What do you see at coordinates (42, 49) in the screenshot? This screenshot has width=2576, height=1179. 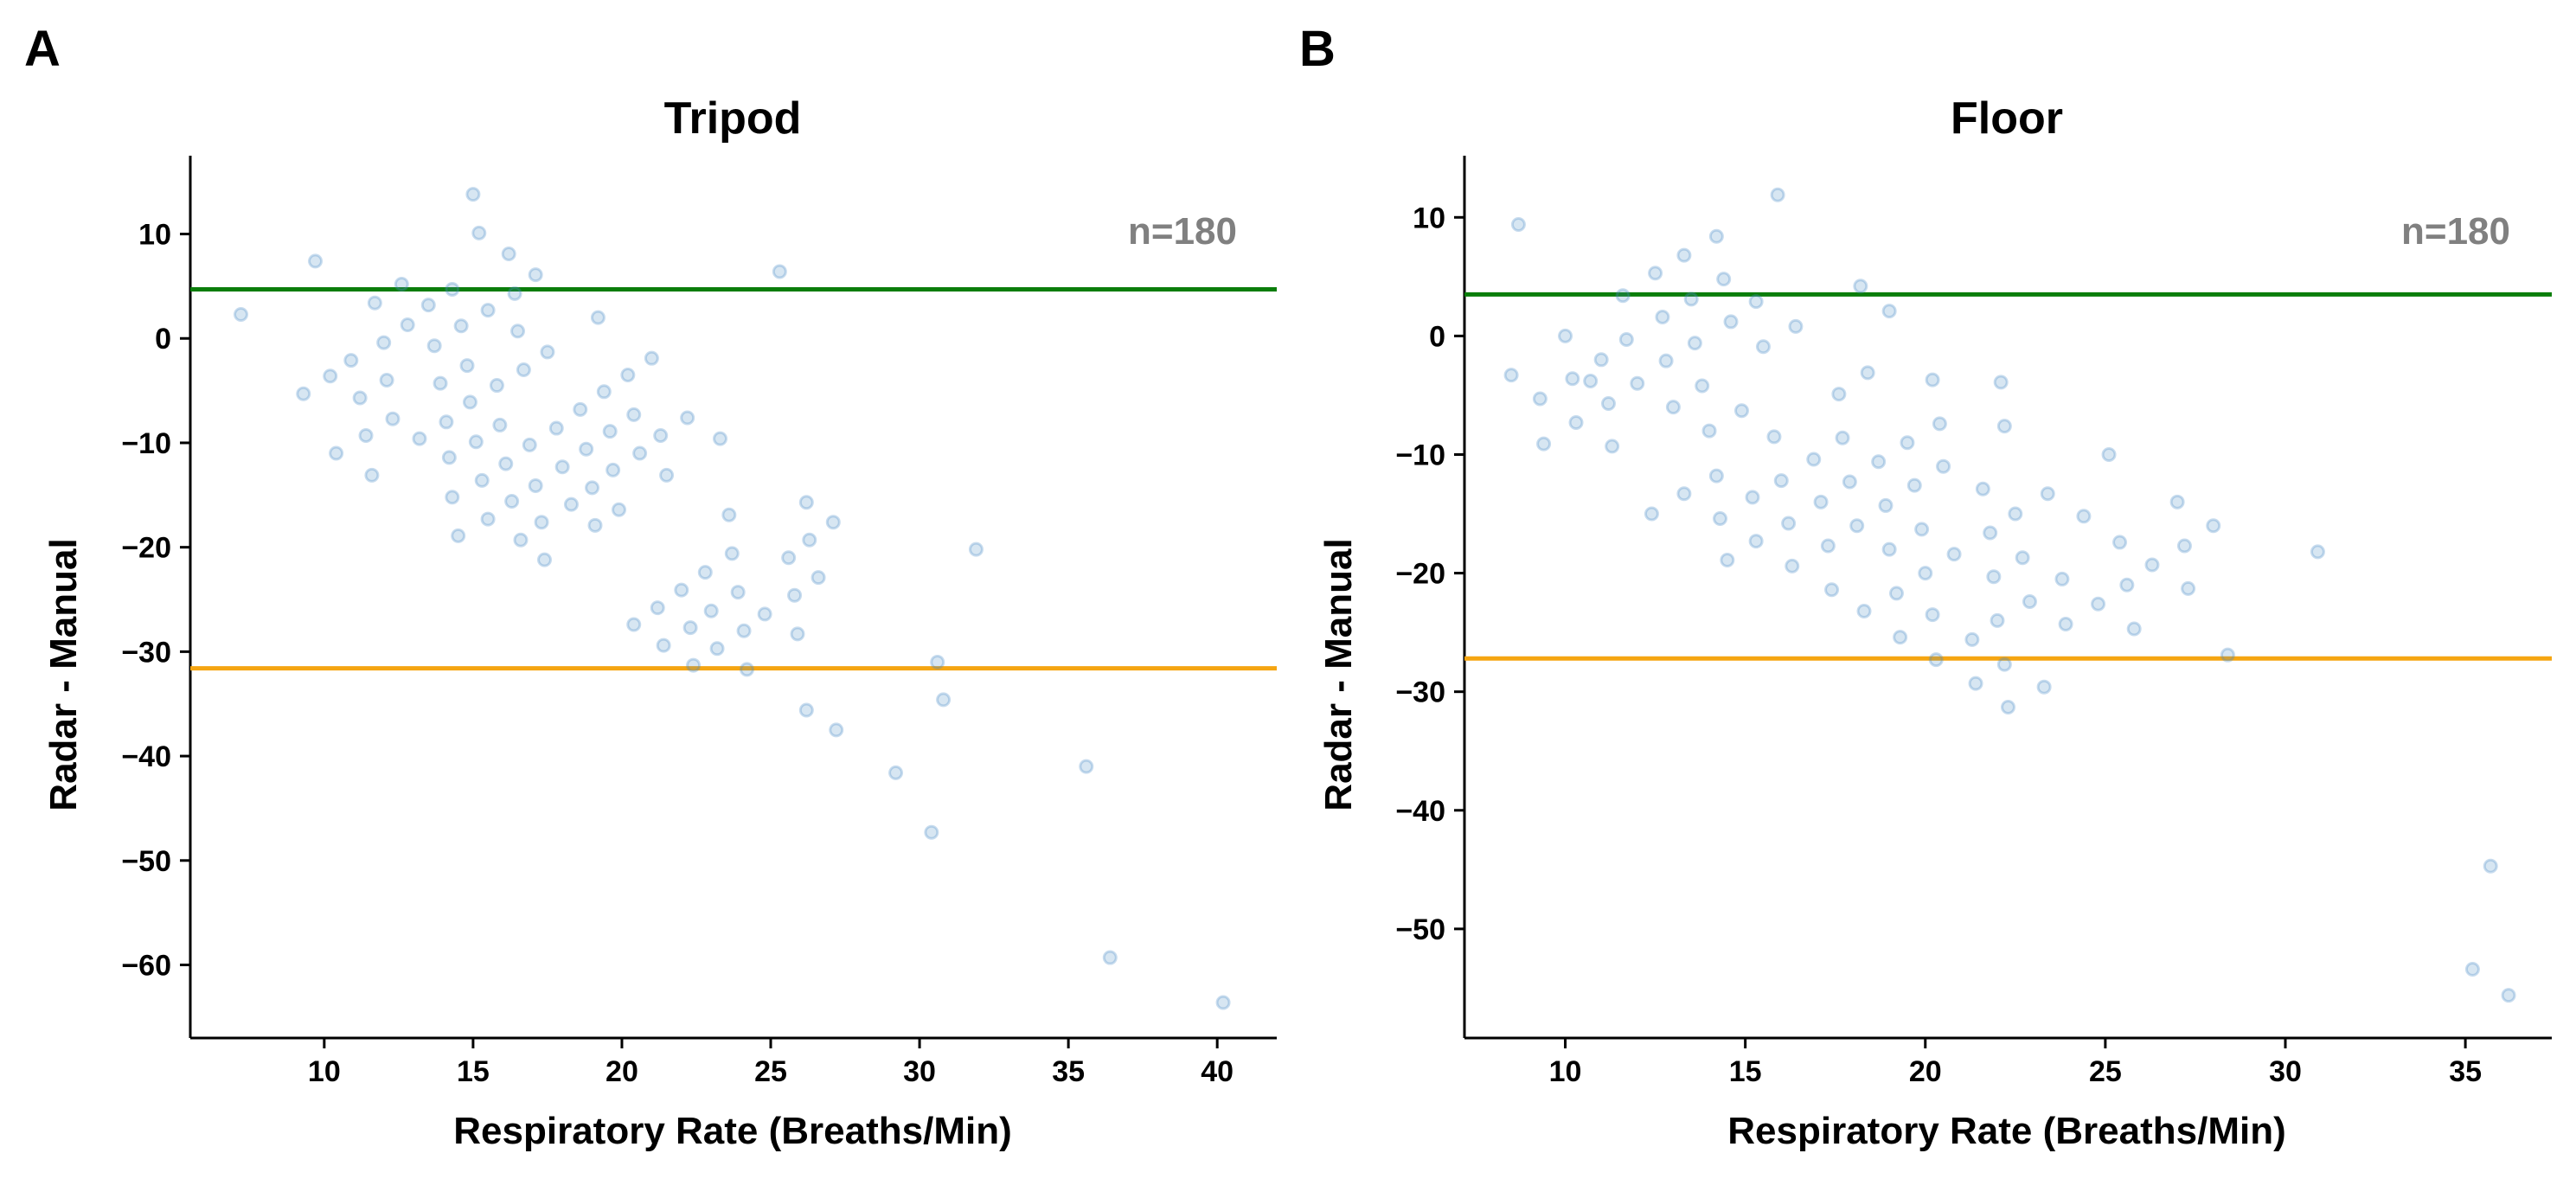 I see `panel-letter: A` at bounding box center [42, 49].